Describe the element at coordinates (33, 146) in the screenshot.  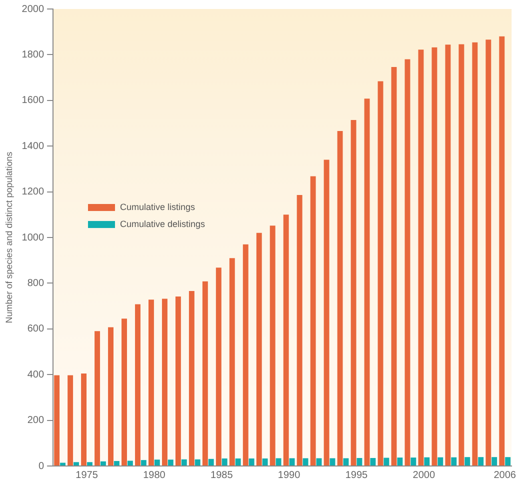
I see `y-tick-label: 1400` at that location.